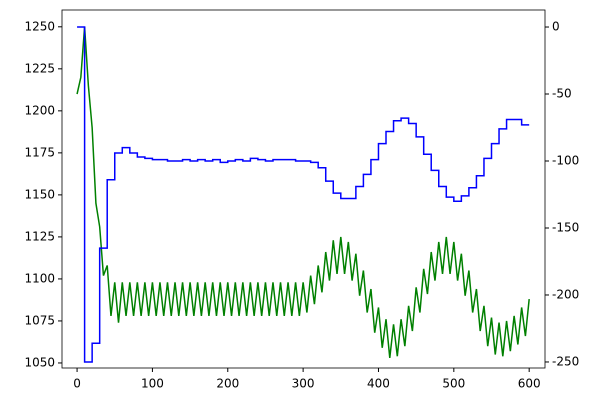 The width and height of the screenshot is (608, 417). Describe the element at coordinates (39, 68) in the screenshot. I see `y-tick-label: 1225` at that location.